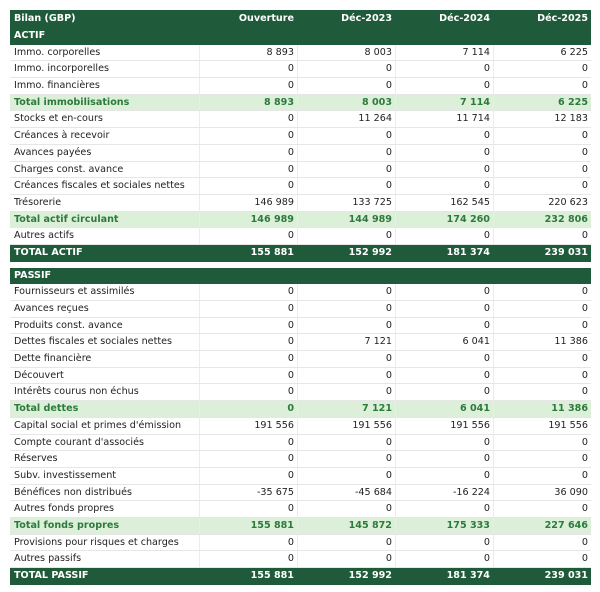  I want to click on value-cell: 232 806, so click(542, 219).